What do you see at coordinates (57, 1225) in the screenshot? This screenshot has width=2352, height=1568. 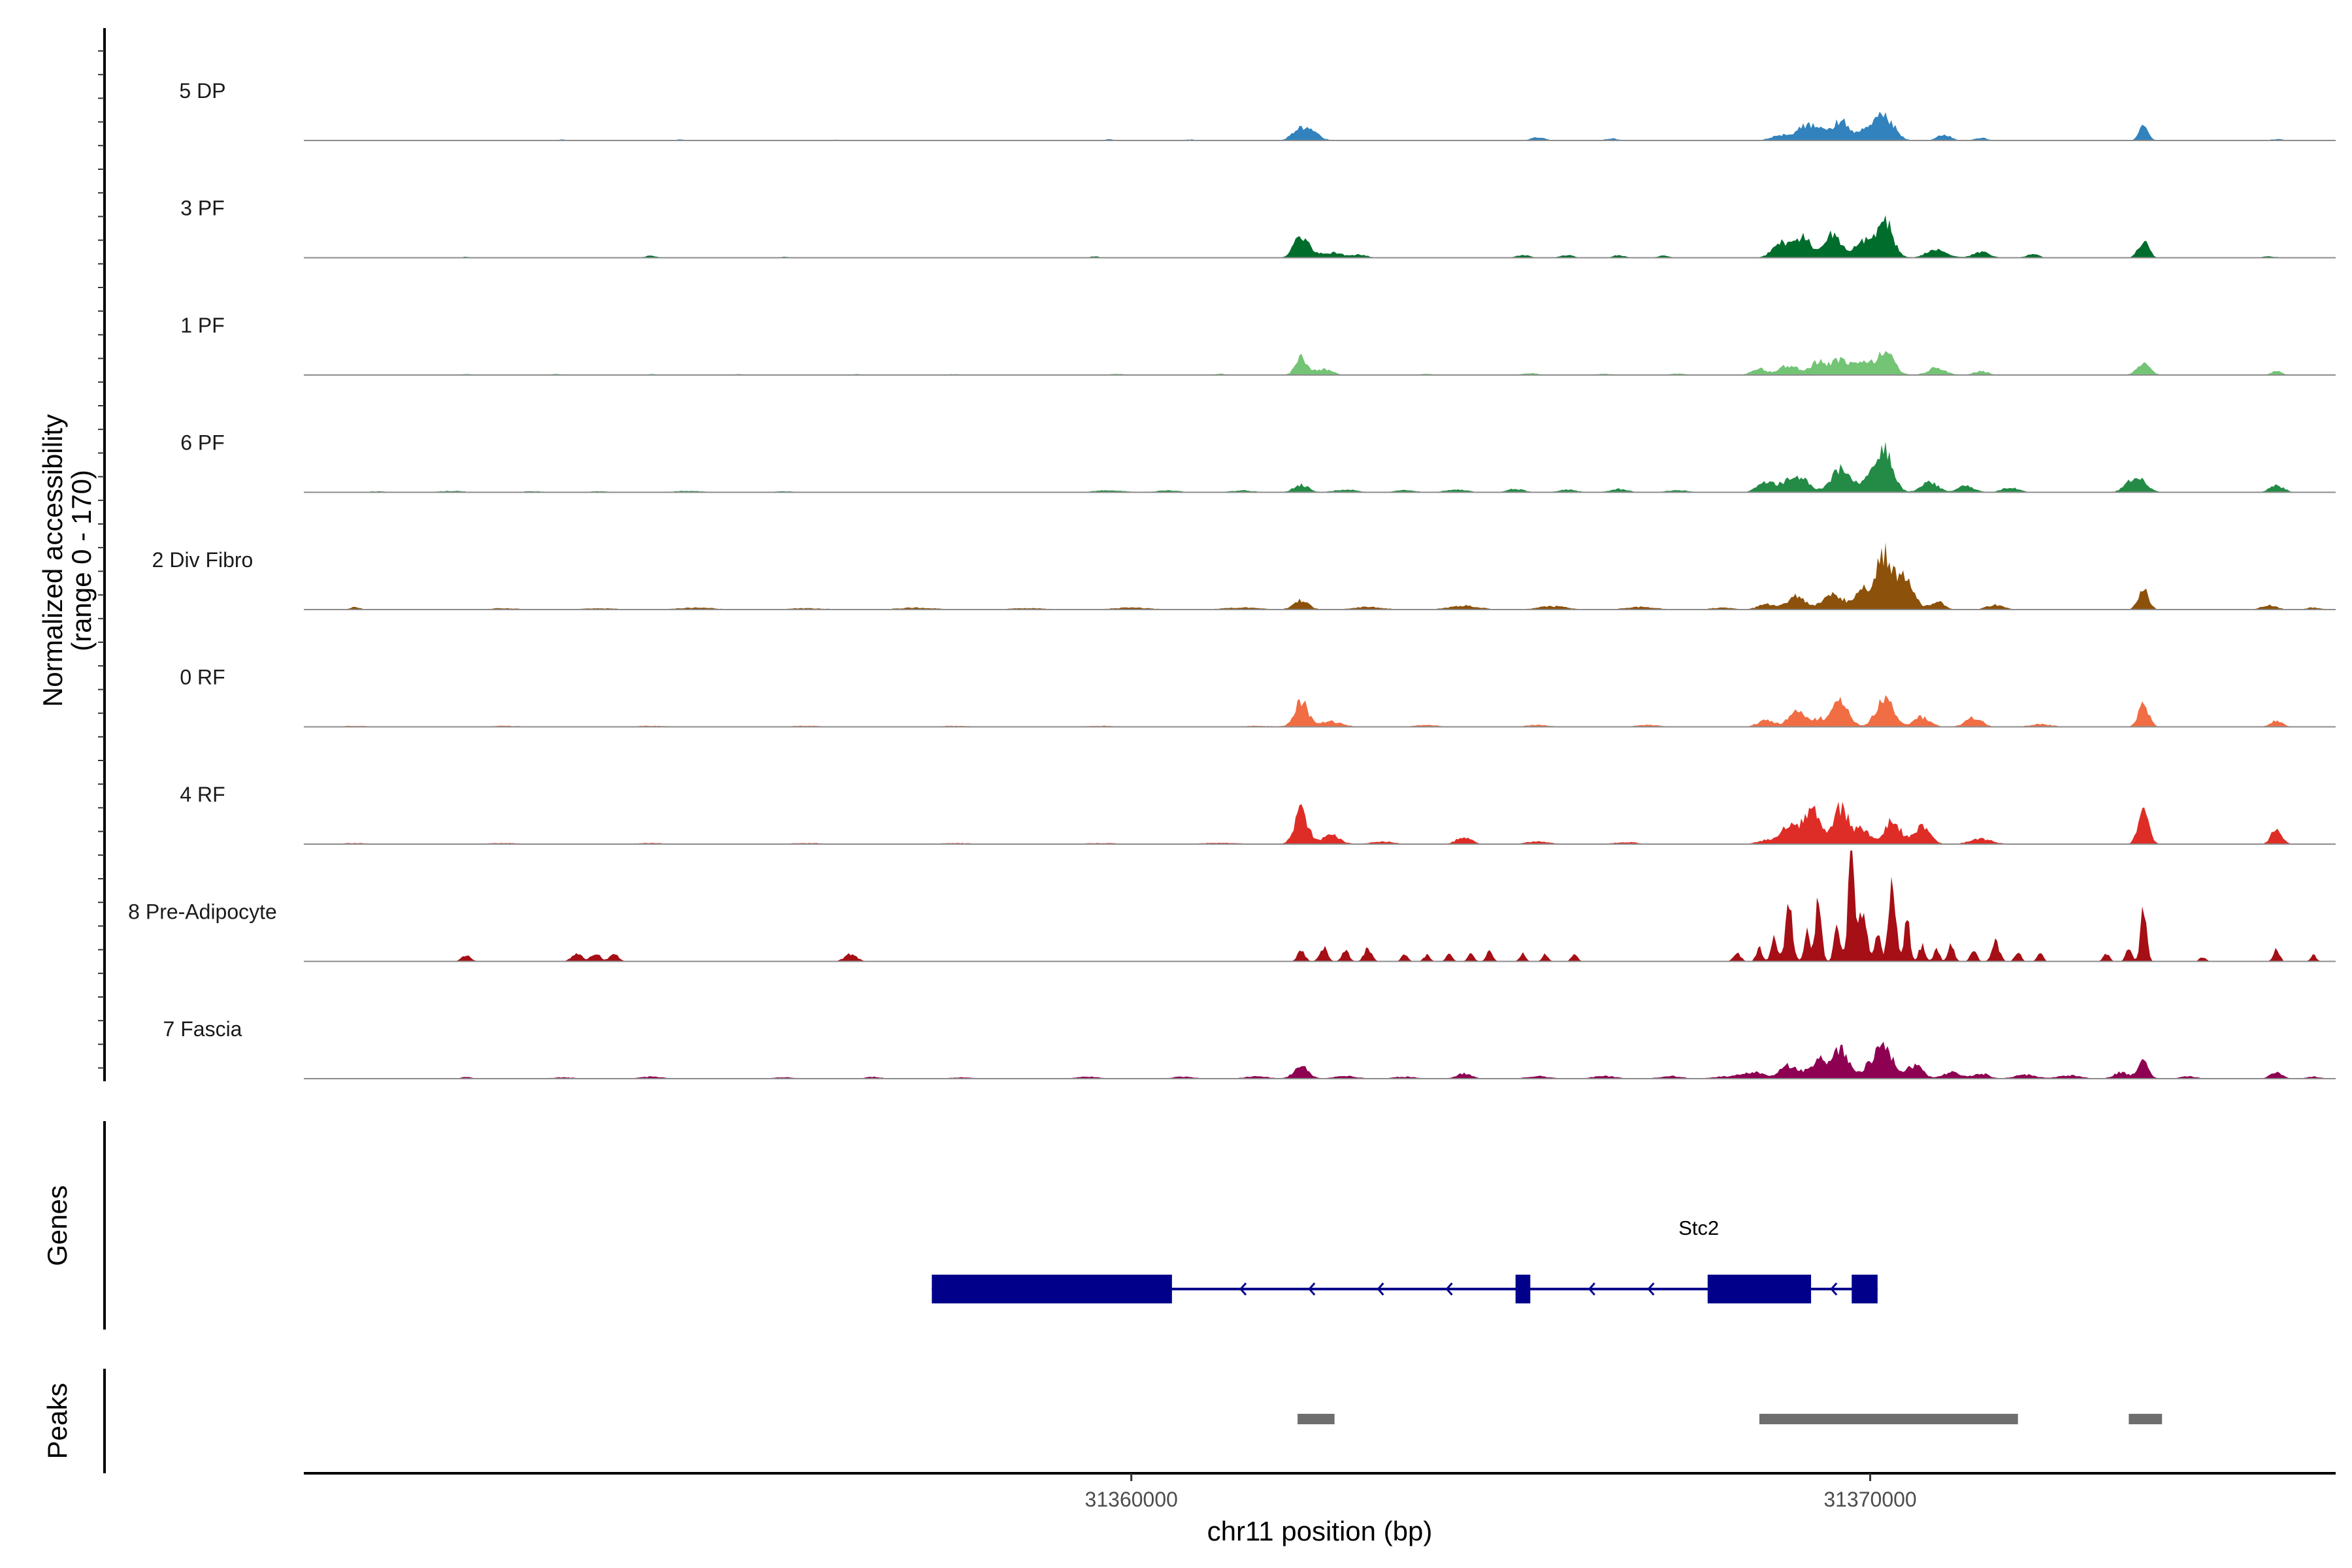 I see `genes-panel-label: Genes` at bounding box center [57, 1225].